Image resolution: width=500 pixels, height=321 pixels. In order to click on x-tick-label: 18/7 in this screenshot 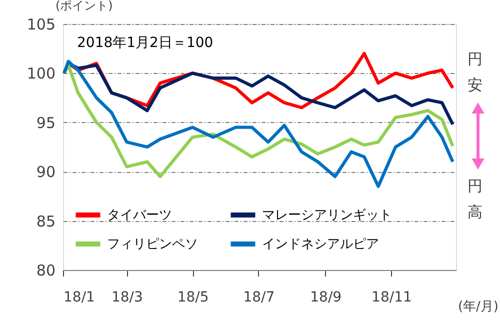, I will do `click(259, 298)`.